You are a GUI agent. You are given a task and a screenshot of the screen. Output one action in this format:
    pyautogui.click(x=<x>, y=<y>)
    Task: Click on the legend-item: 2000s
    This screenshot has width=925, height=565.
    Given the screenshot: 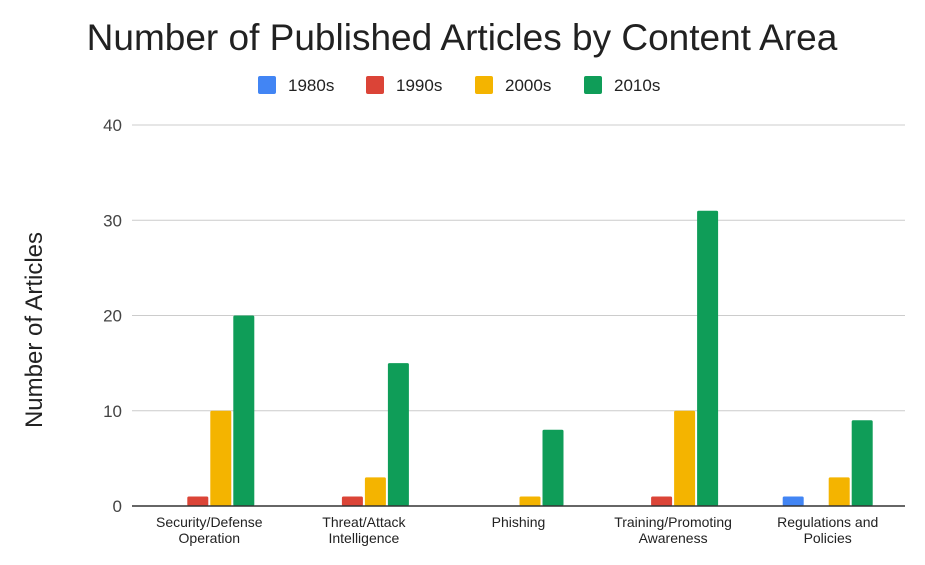 What is the action you would take?
    pyautogui.click(x=513, y=85)
    